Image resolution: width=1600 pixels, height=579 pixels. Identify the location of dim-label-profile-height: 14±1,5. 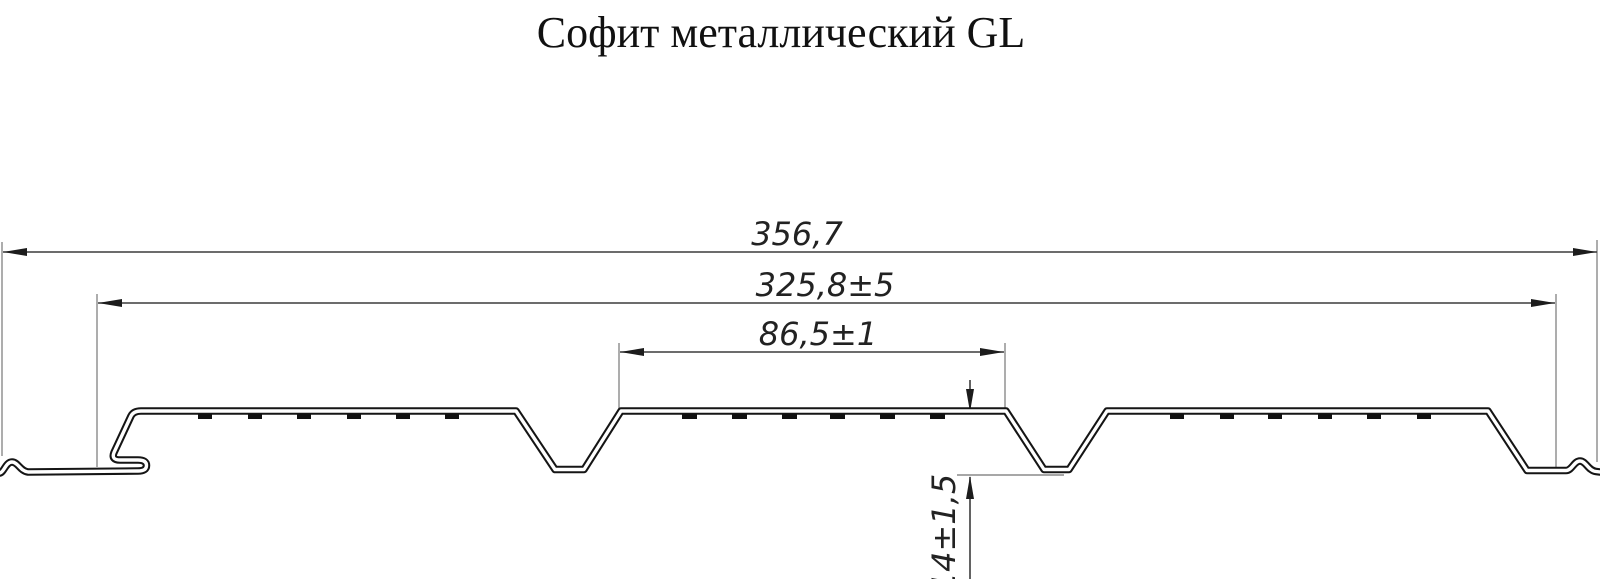
(944, 526).